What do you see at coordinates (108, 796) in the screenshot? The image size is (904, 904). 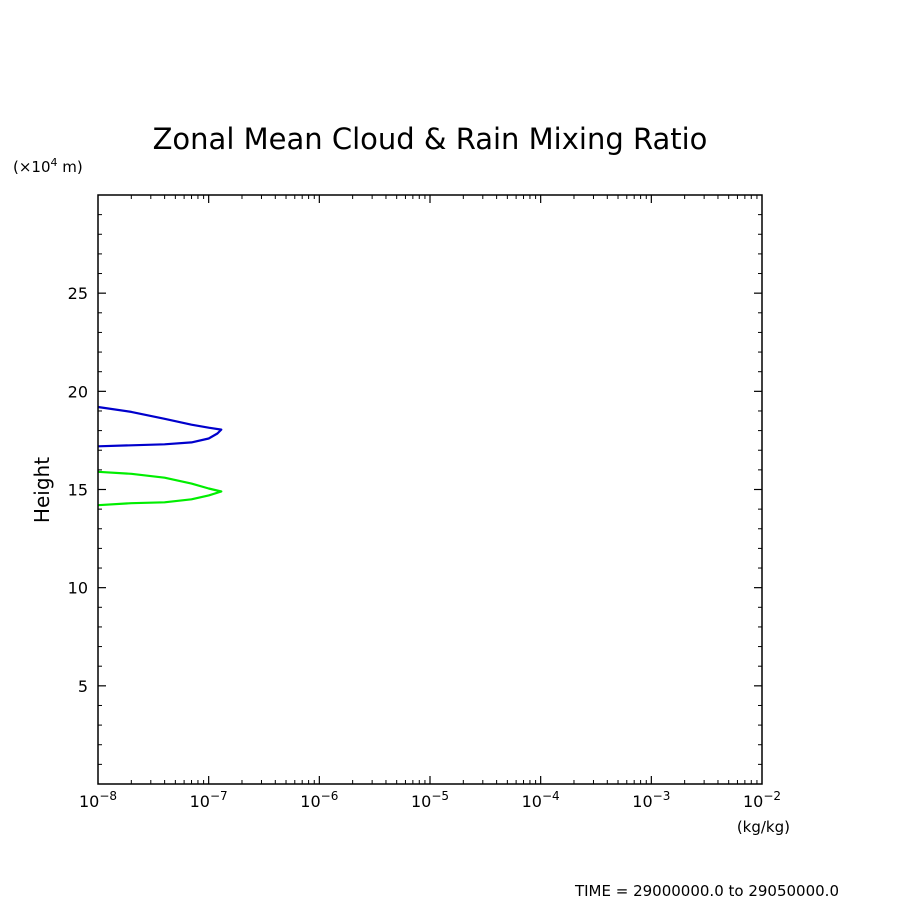 I see `x-tick-label-exponent: −8` at bounding box center [108, 796].